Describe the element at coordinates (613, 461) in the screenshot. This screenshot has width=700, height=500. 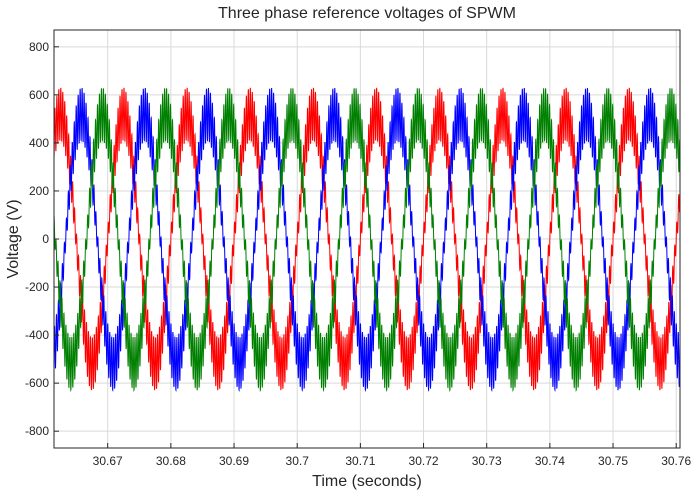
I see `x-tick-label: 30.75` at that location.